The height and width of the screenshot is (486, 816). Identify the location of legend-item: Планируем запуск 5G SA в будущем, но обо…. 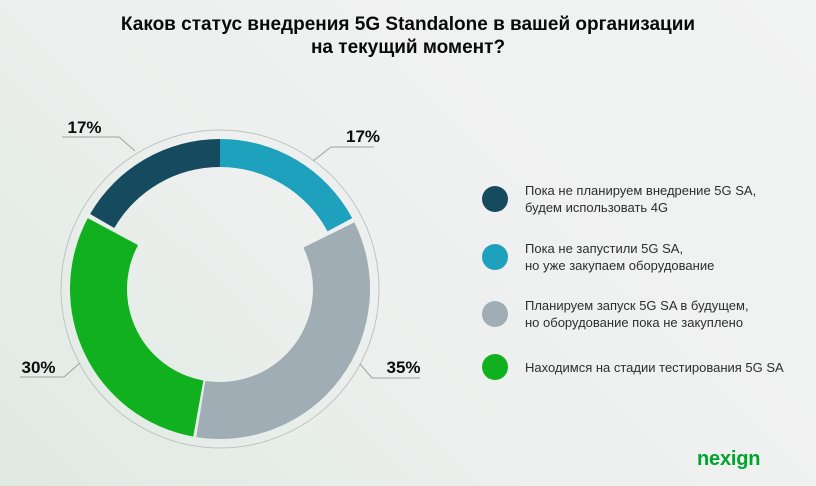
(615, 314).